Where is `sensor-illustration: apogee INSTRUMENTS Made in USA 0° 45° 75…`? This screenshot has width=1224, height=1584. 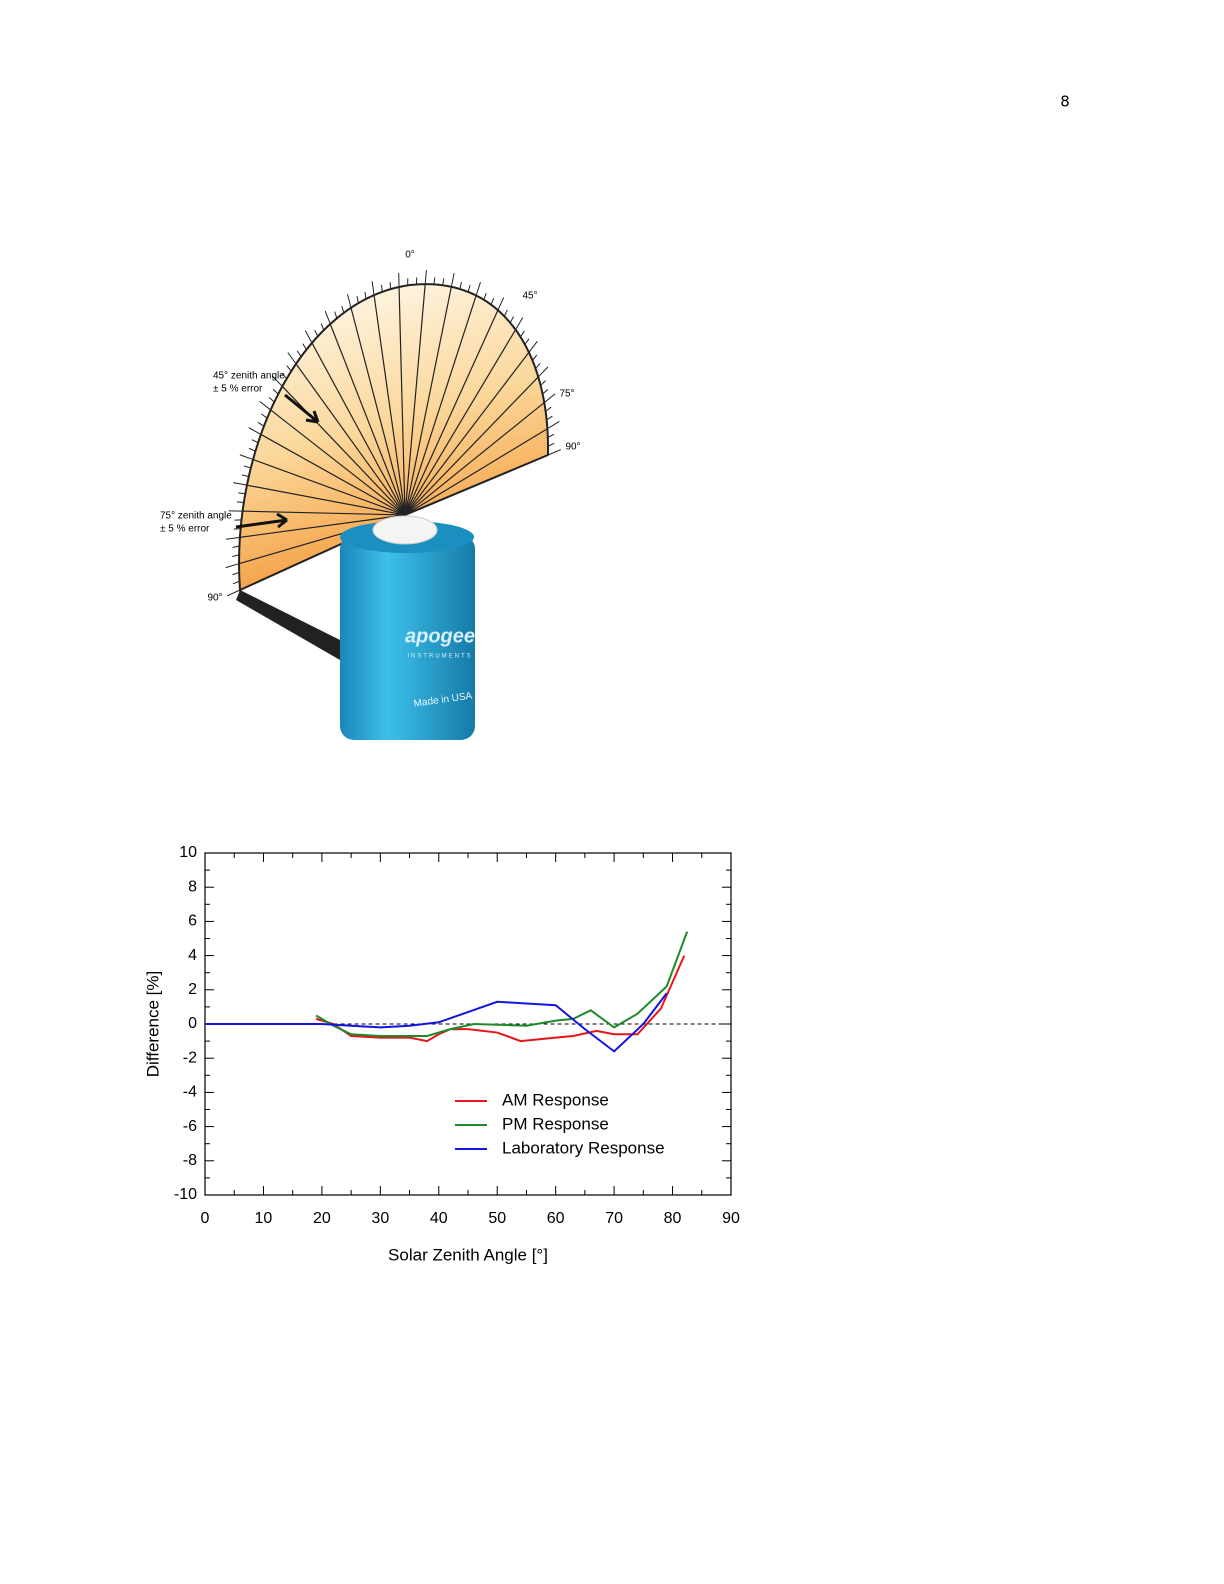
sensor-illustration: apogee INSTRUMENTS Made in USA 0° 45° 75… is located at coordinates (370, 495).